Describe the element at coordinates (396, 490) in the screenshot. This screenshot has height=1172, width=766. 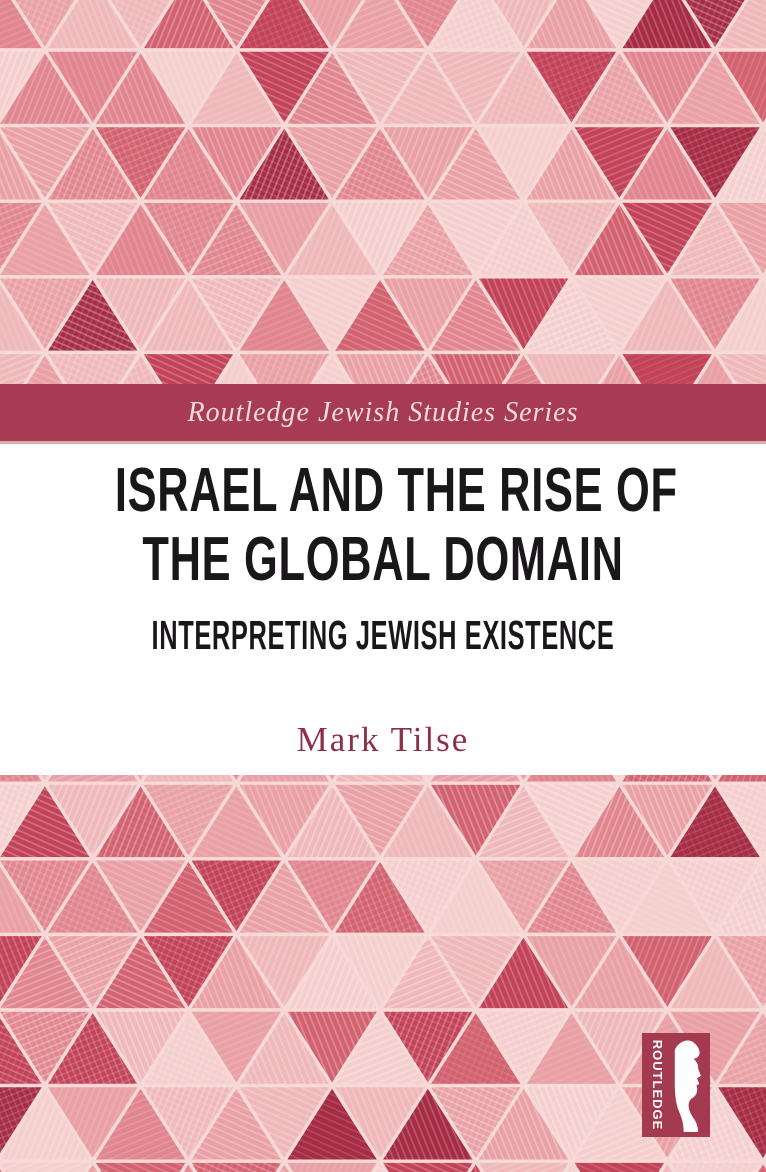
I see `book-title-line-1: ISRAEL AND THE RISE OF` at that location.